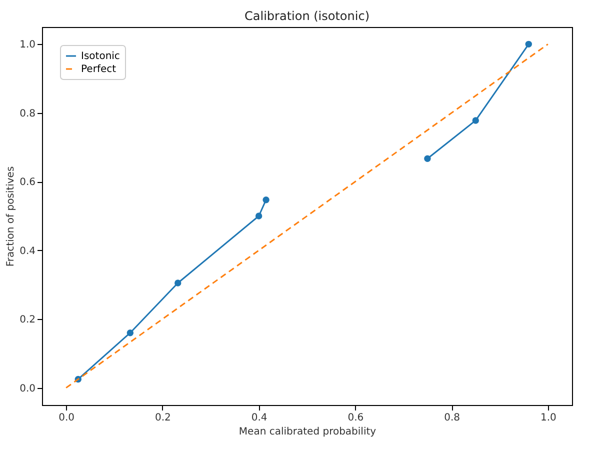 The image size is (595, 450). I want to click on x-tick-label: 0.8, so click(452, 418).